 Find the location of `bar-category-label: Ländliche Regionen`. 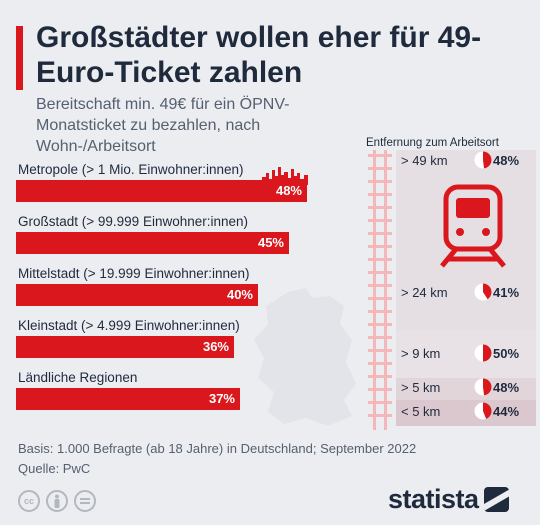

bar-category-label: Ländliche Regionen is located at coordinates (78, 377).